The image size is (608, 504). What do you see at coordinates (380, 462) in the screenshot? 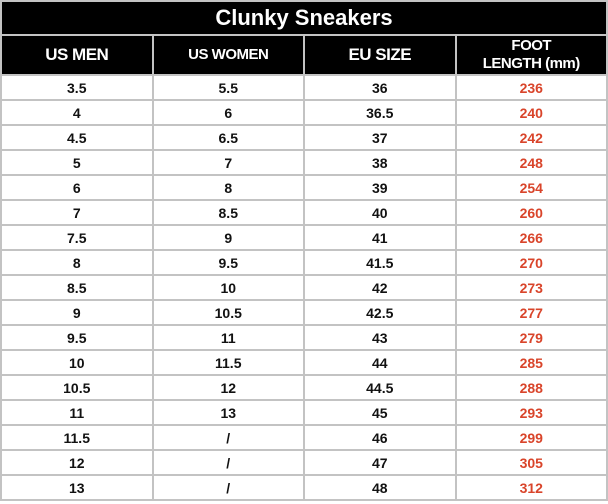
I see `cell-eu-size: 47` at bounding box center [380, 462].